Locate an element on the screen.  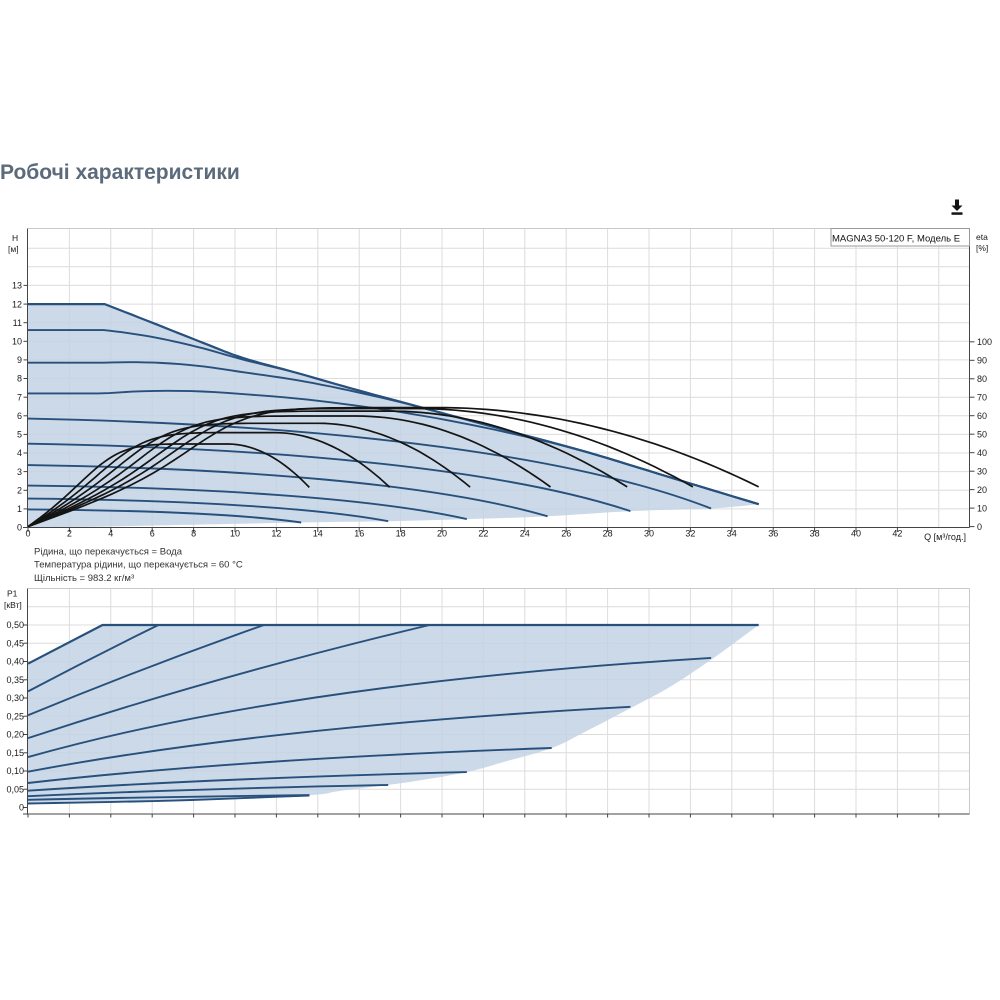
svg-text: 70 is located at coordinates (982, 397).